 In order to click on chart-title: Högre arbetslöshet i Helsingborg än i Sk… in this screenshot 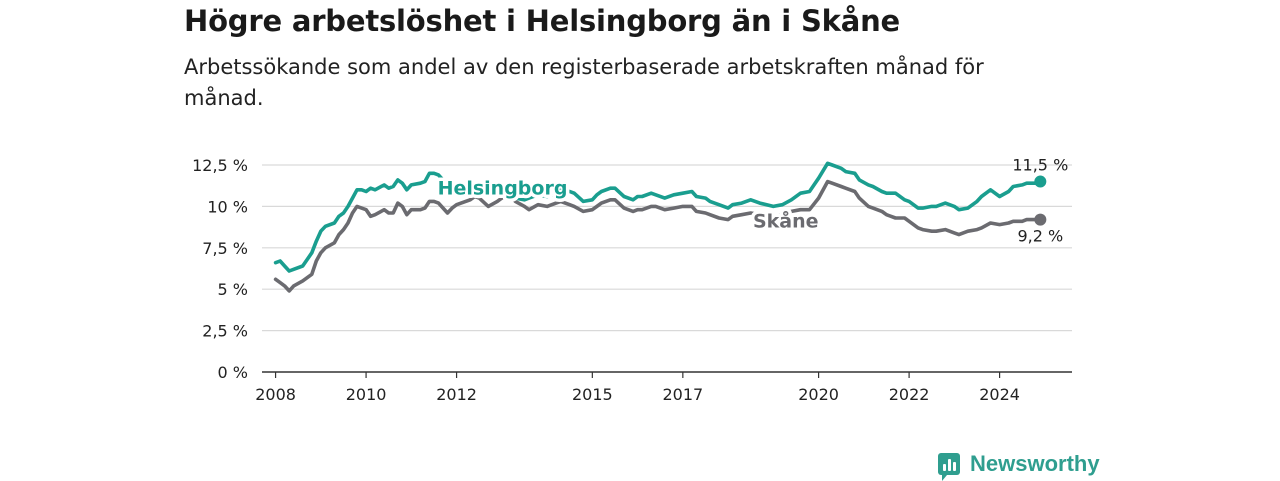, I will do `click(542, 21)`.